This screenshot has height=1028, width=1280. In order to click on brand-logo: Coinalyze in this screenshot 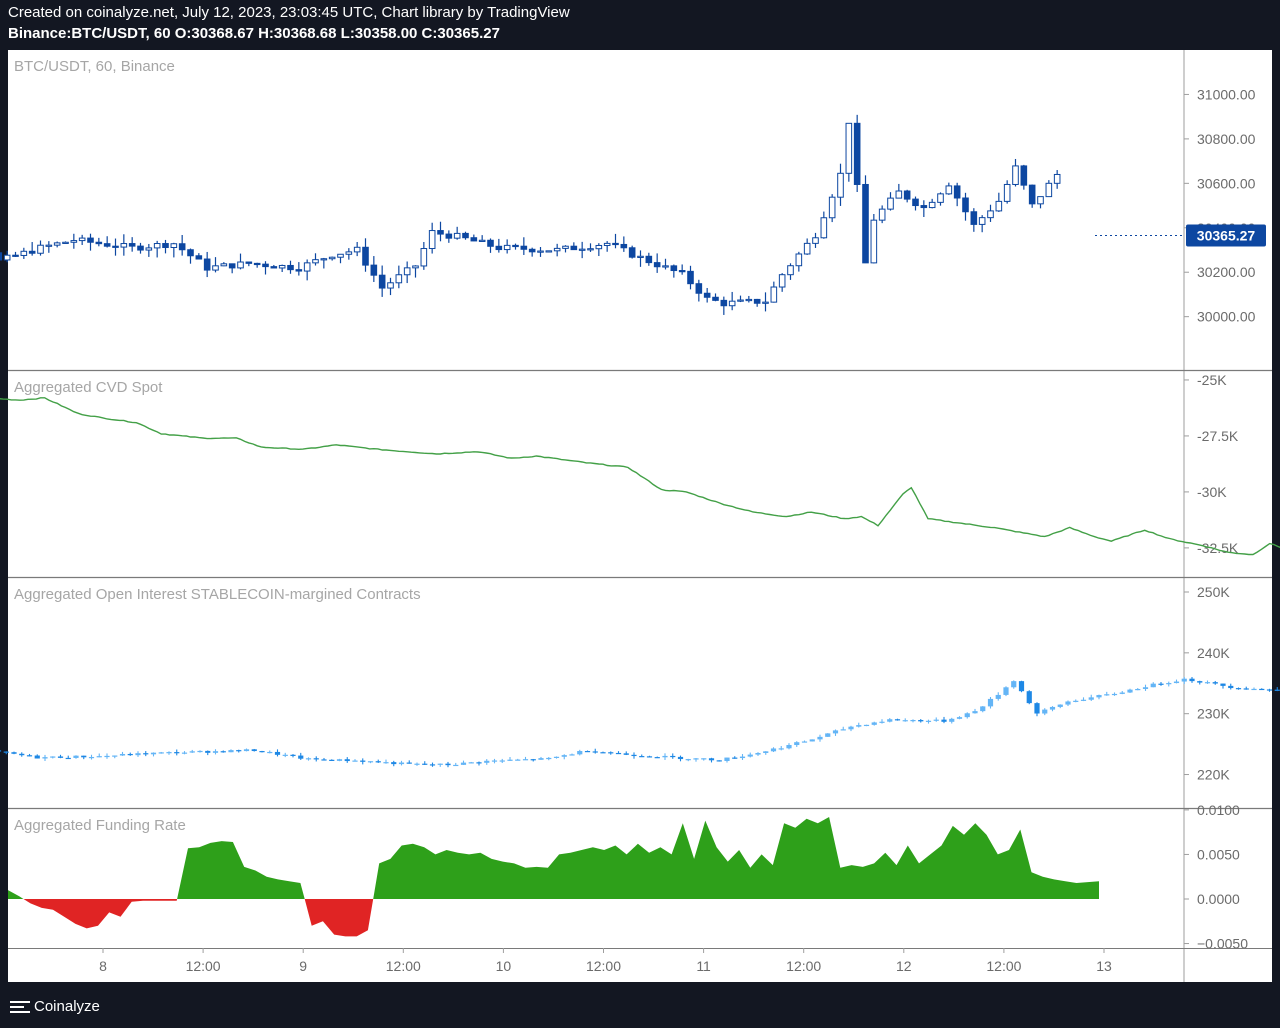, I will do `click(55, 1006)`.